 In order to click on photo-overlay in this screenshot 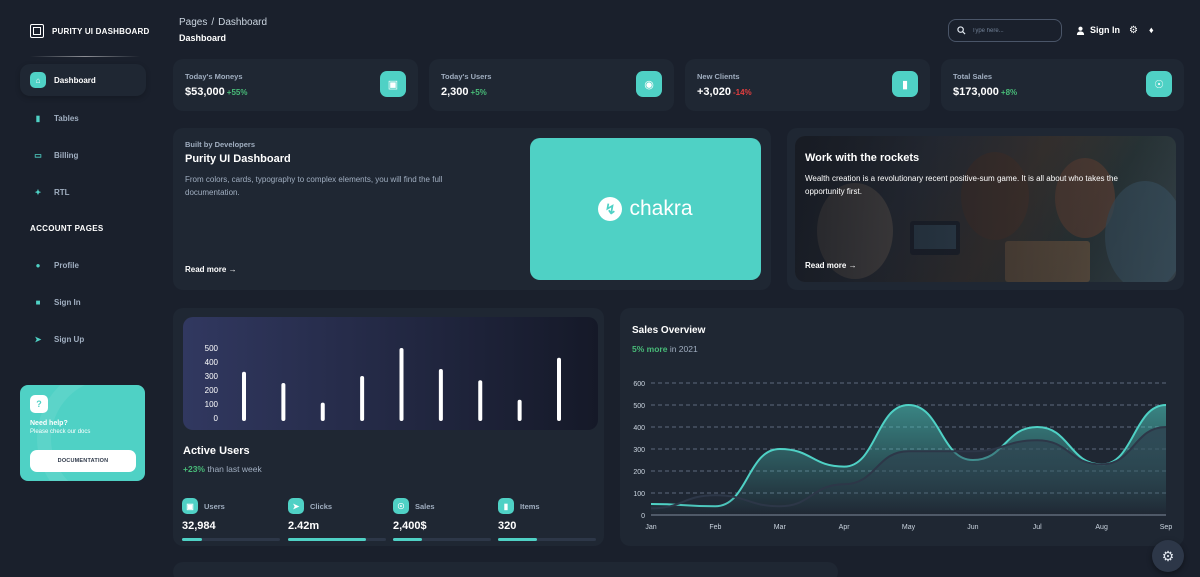, I will do `click(985, 209)`.